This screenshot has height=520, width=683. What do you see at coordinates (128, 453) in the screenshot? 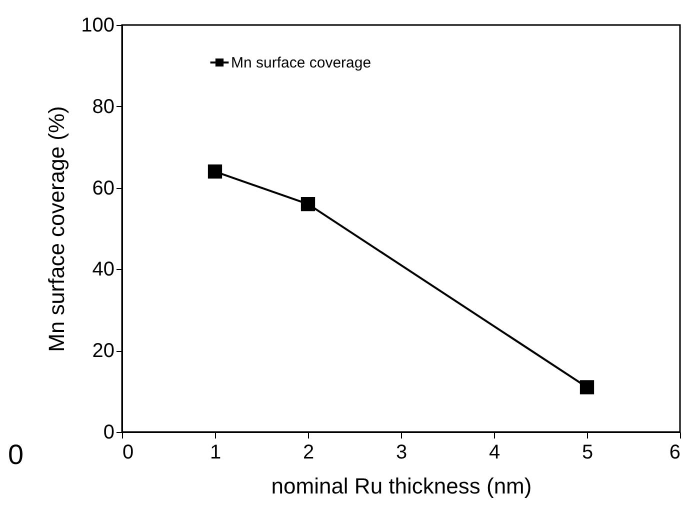
I see `x-tick-label: 0` at bounding box center [128, 453].